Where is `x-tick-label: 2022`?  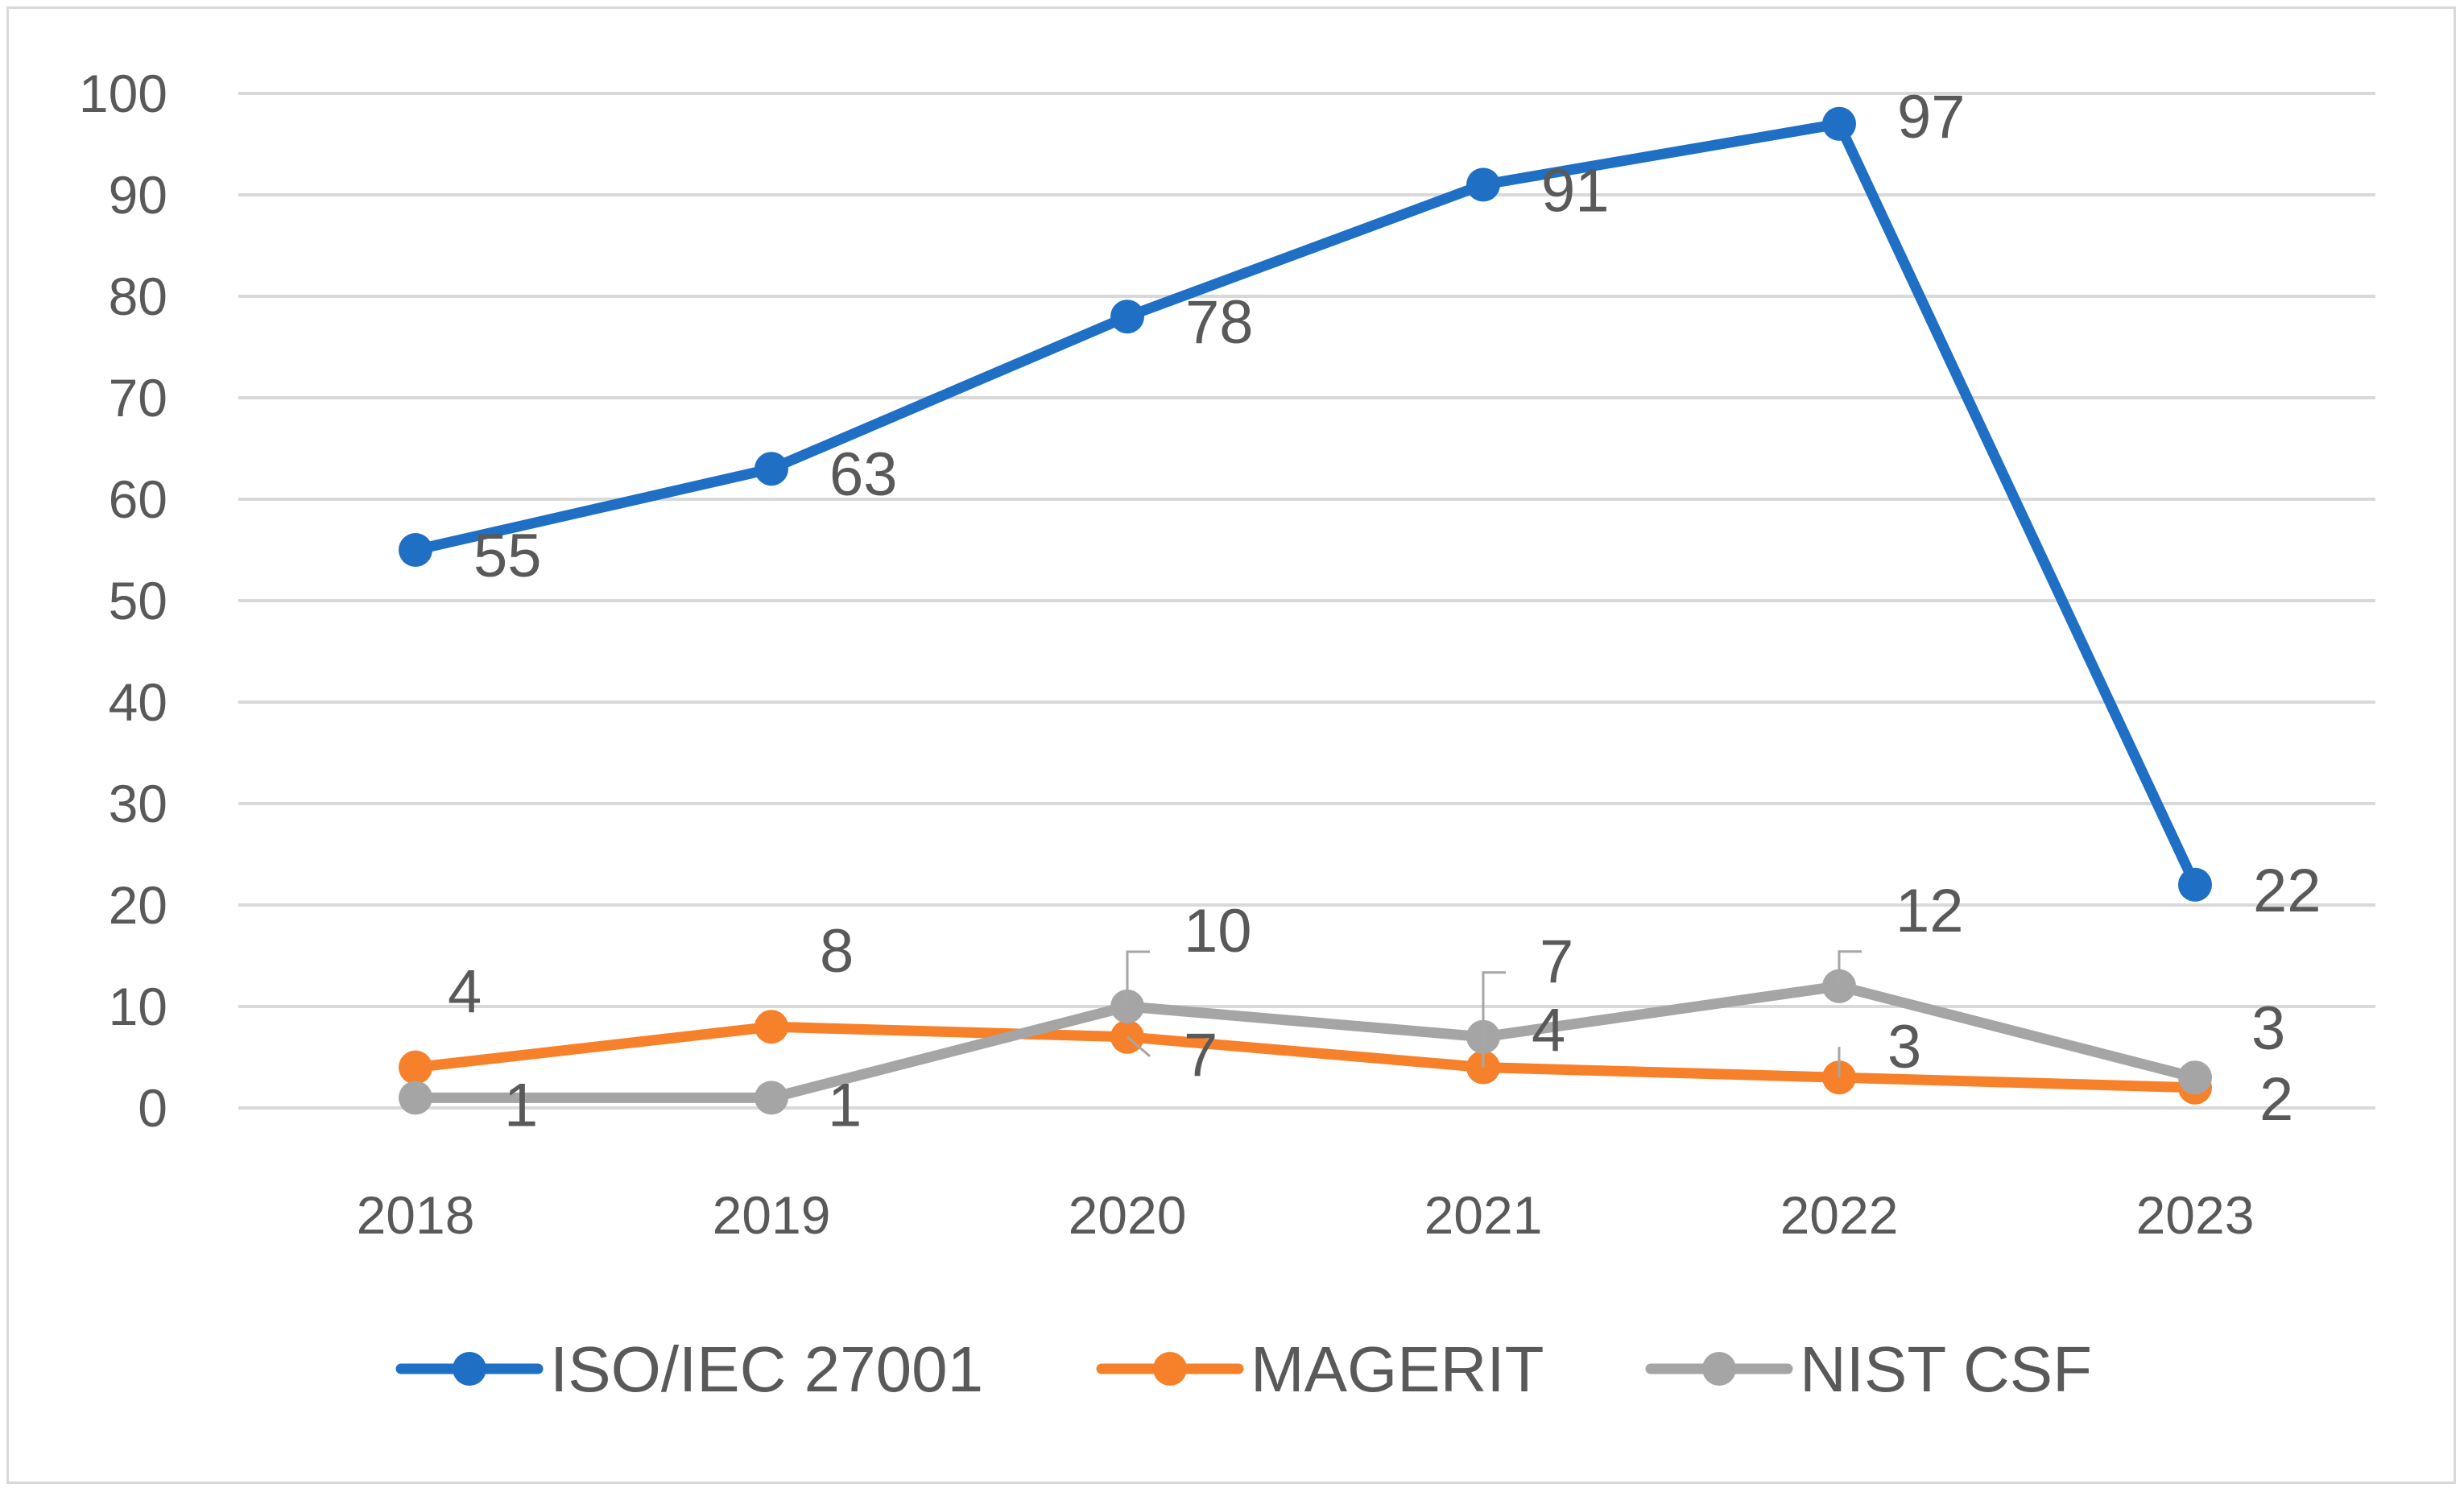 x-tick-label: 2022 is located at coordinates (1839, 1215).